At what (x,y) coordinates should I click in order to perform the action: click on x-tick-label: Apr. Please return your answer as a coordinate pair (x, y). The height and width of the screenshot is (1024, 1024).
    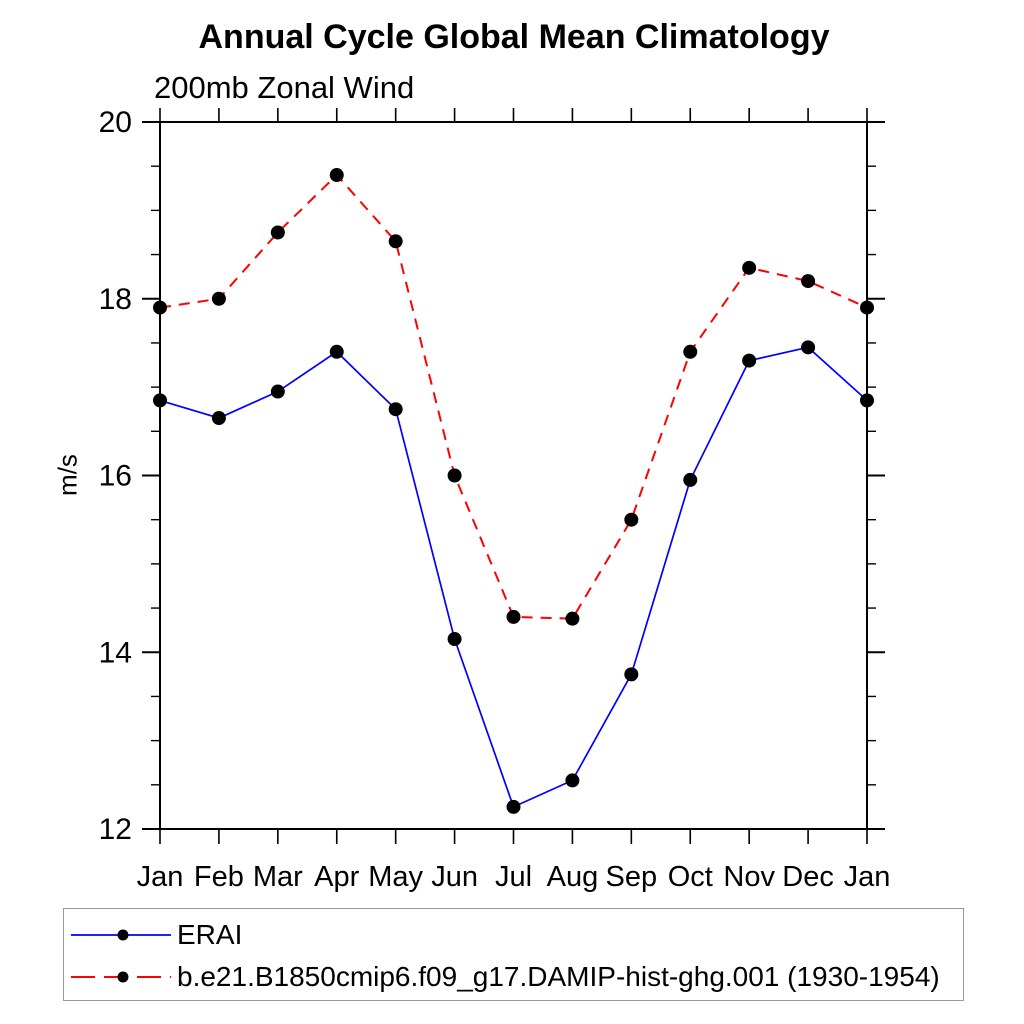
    Looking at the image, I should click on (336, 877).